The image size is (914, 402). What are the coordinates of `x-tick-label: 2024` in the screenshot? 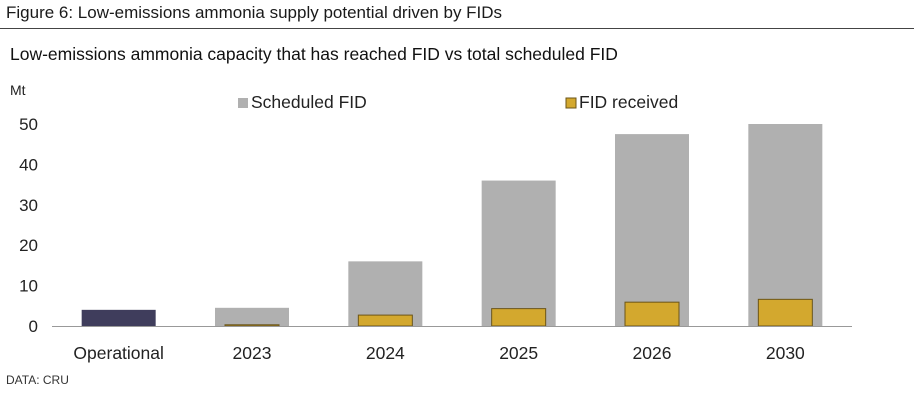 It's located at (385, 353).